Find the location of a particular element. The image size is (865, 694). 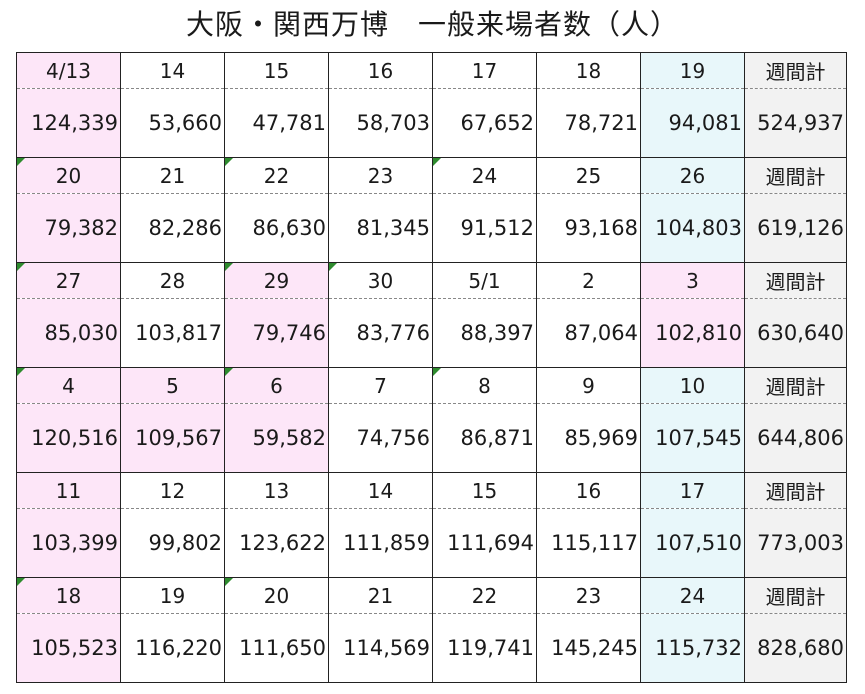

date-cell: 5 is located at coordinates (172, 385).